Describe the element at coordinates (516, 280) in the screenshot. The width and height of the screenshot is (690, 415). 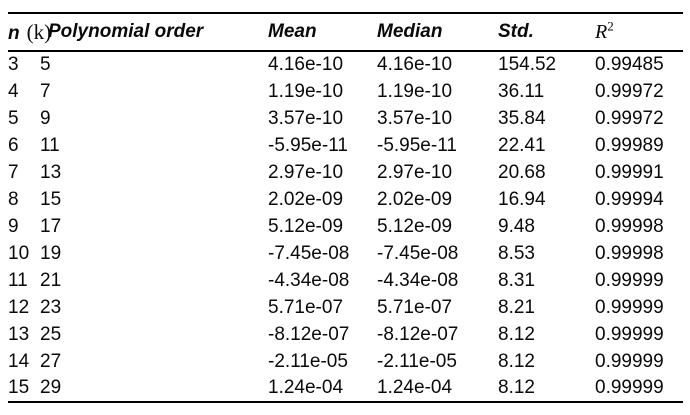
I see `cell-std: 8.31` at that location.